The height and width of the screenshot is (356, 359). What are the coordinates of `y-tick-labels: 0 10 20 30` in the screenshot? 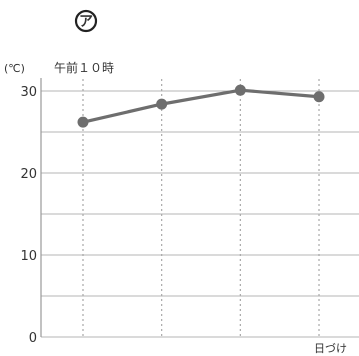 It's located at (28, 215).